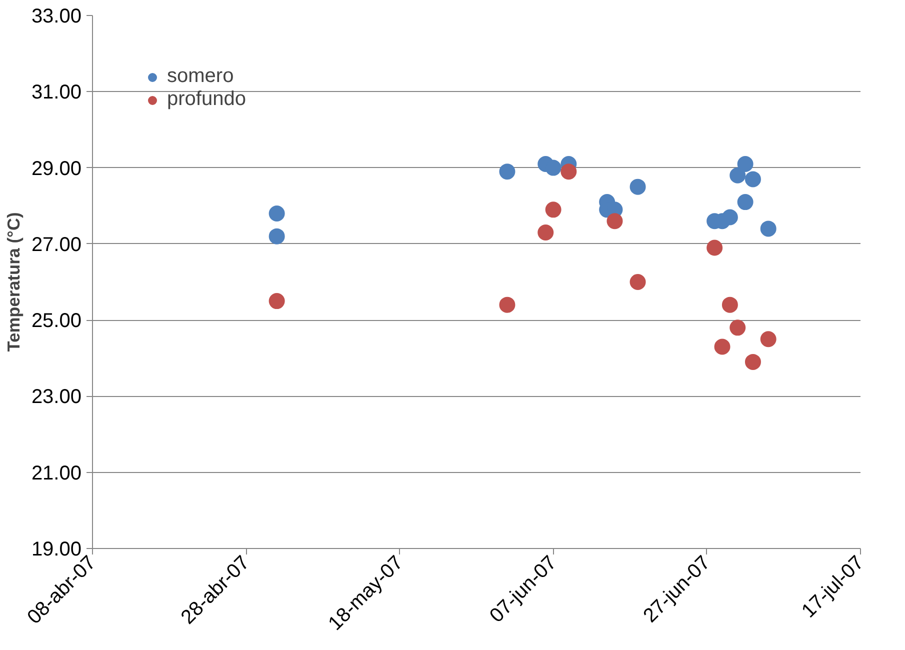  What do you see at coordinates (56, 169) in the screenshot?
I see `y-tick-label: 29.00` at bounding box center [56, 169].